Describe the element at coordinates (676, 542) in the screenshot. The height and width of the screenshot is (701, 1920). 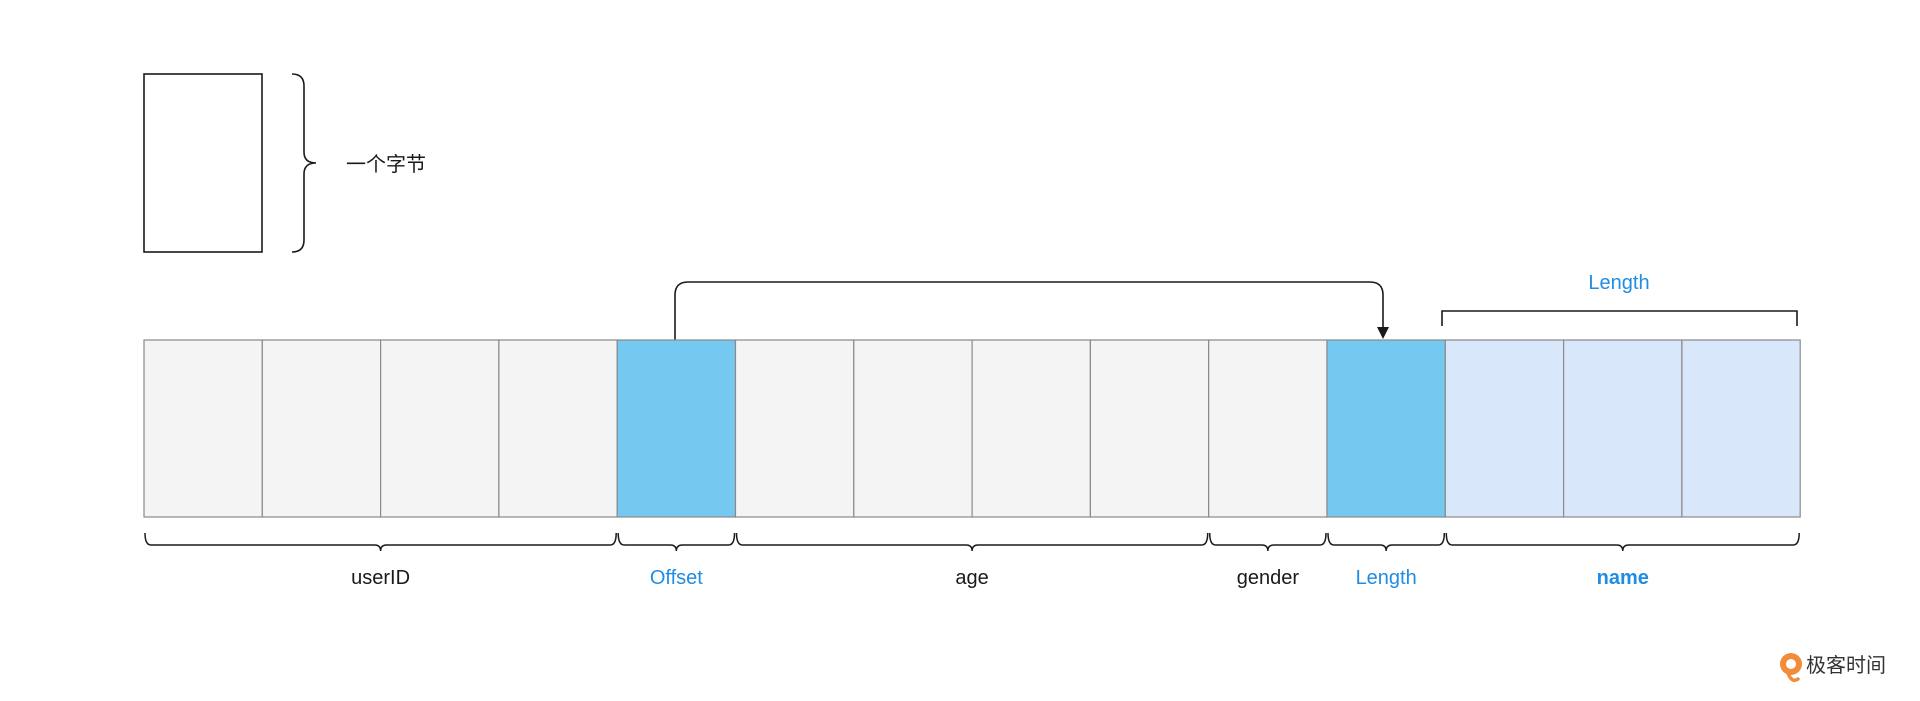
I see `field-brace-offset` at that location.